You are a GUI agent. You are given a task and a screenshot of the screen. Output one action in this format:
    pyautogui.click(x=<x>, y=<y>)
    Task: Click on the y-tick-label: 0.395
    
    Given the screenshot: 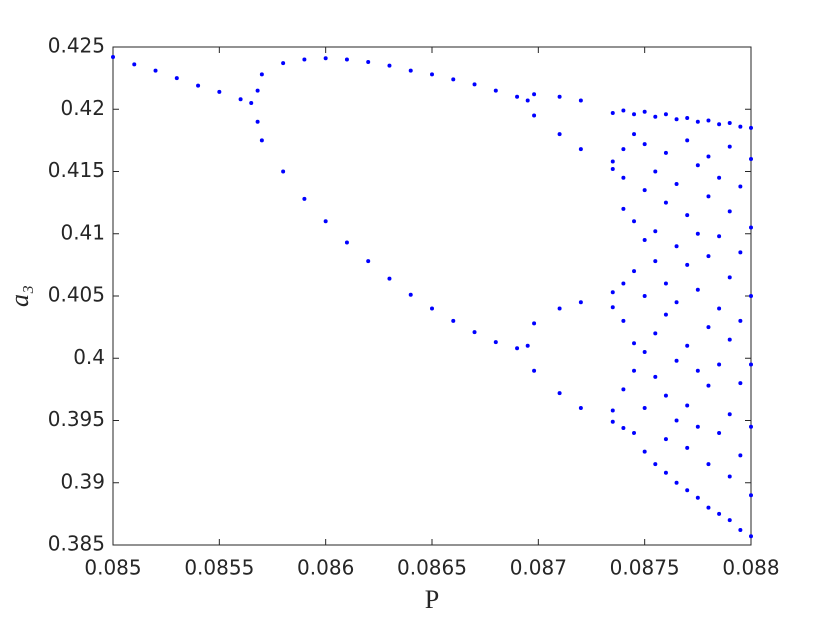 What is the action you would take?
    pyautogui.click(x=76, y=419)
    